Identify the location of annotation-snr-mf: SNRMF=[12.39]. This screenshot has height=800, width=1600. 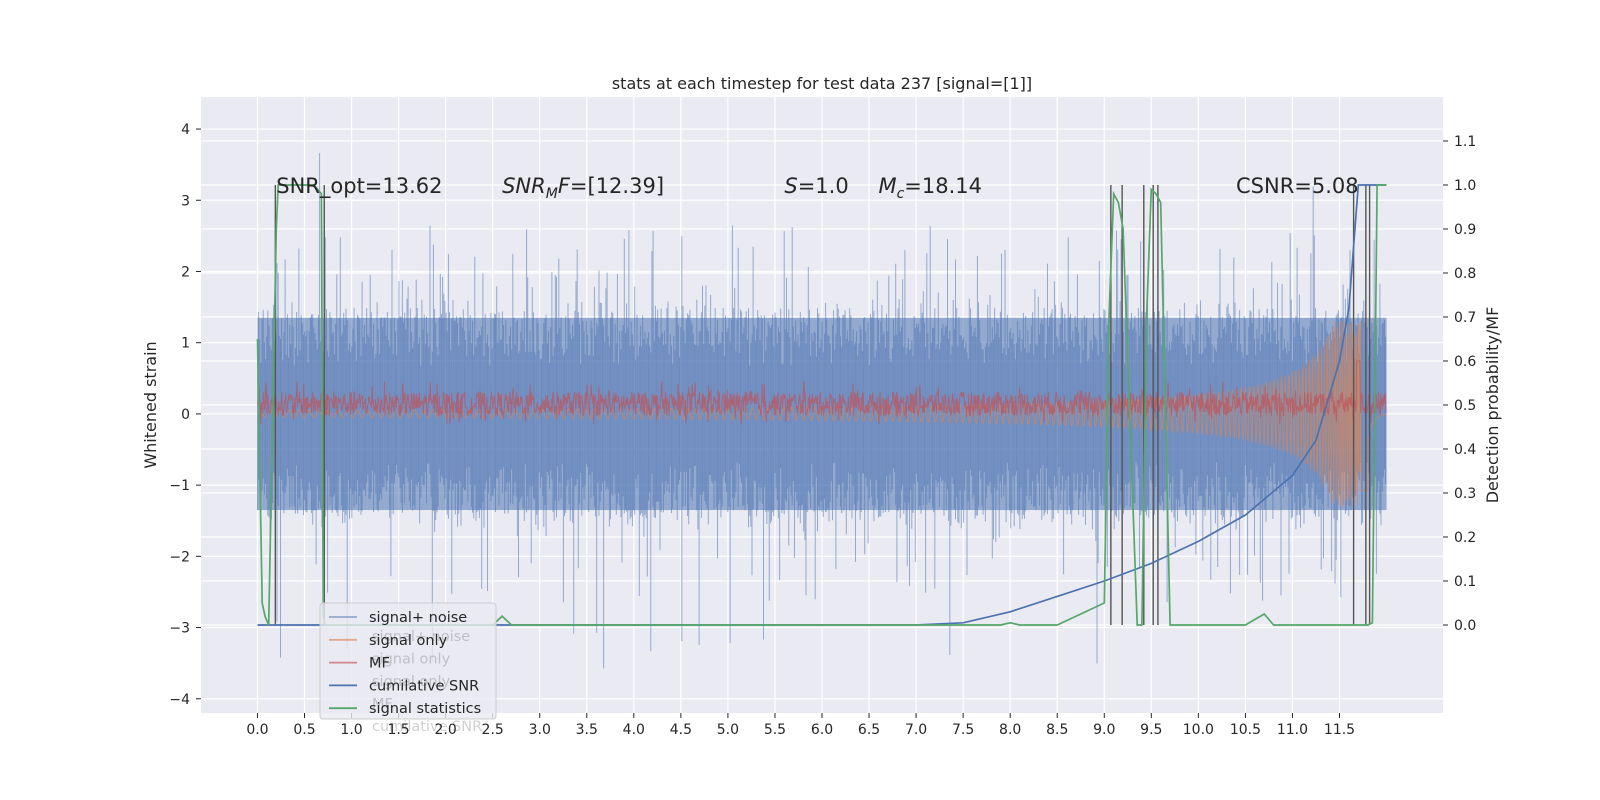
(583, 188).